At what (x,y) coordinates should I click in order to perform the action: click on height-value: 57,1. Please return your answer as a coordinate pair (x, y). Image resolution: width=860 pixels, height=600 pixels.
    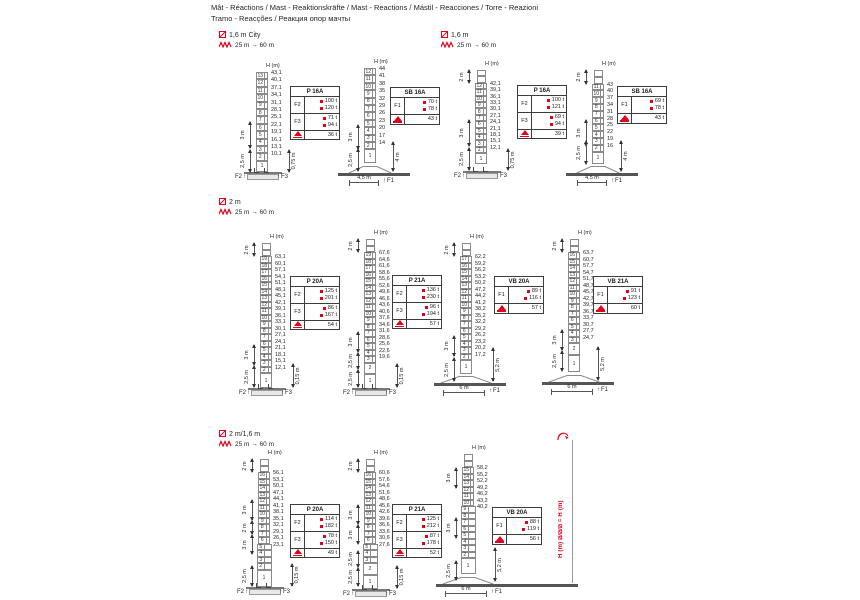
    Looking at the image, I should click on (280, 270).